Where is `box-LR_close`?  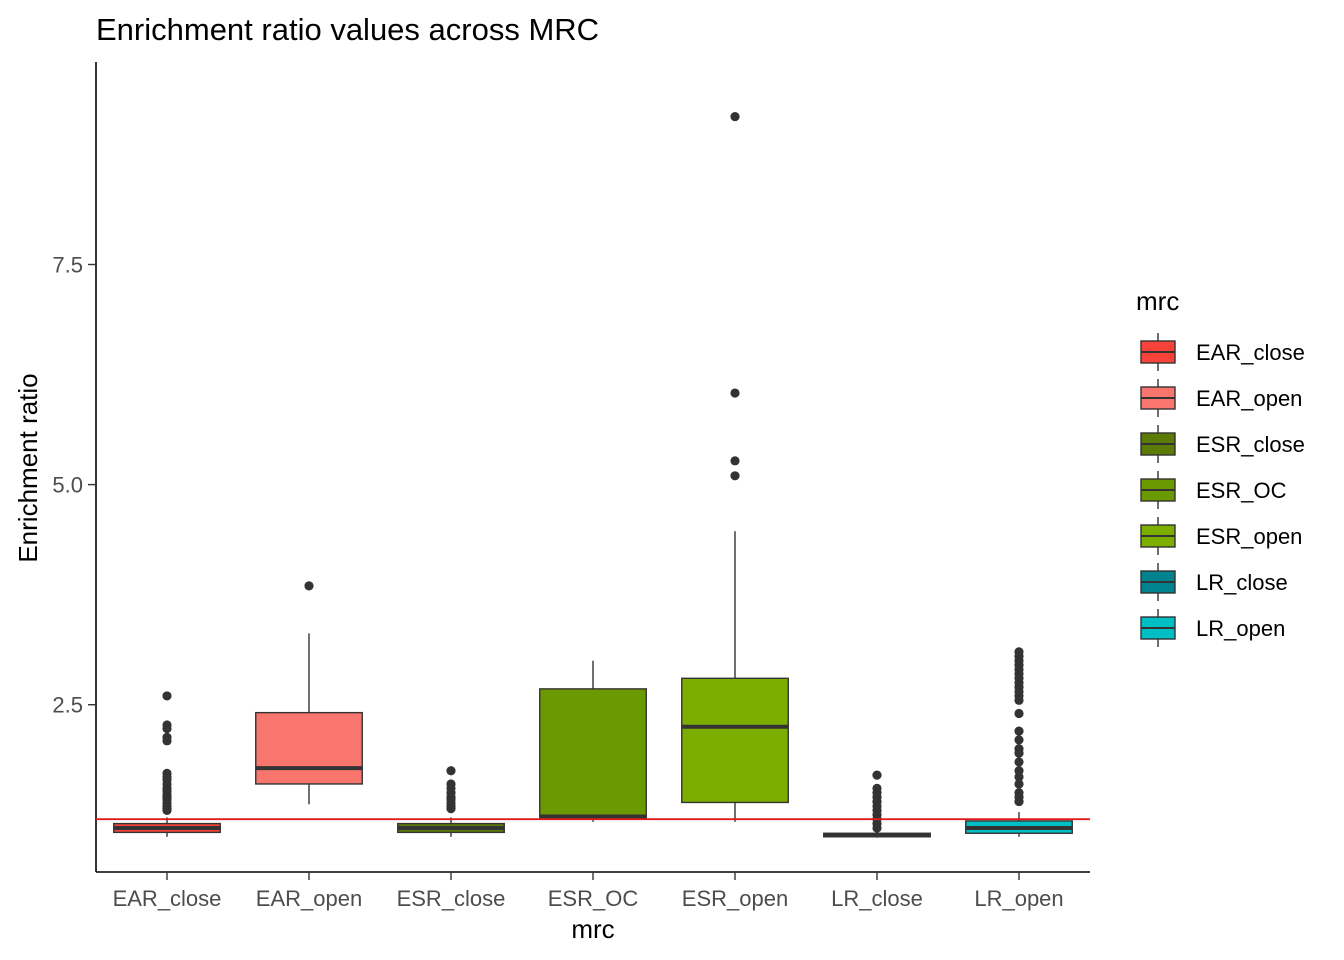 box-LR_close is located at coordinates (877, 804).